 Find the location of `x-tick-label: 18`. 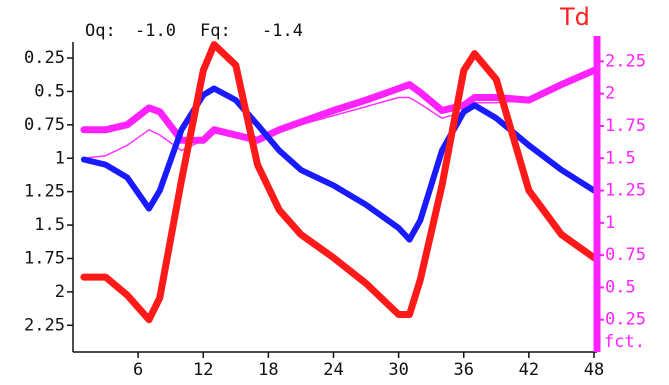

x-tick-label: 18 is located at coordinates (268, 370).